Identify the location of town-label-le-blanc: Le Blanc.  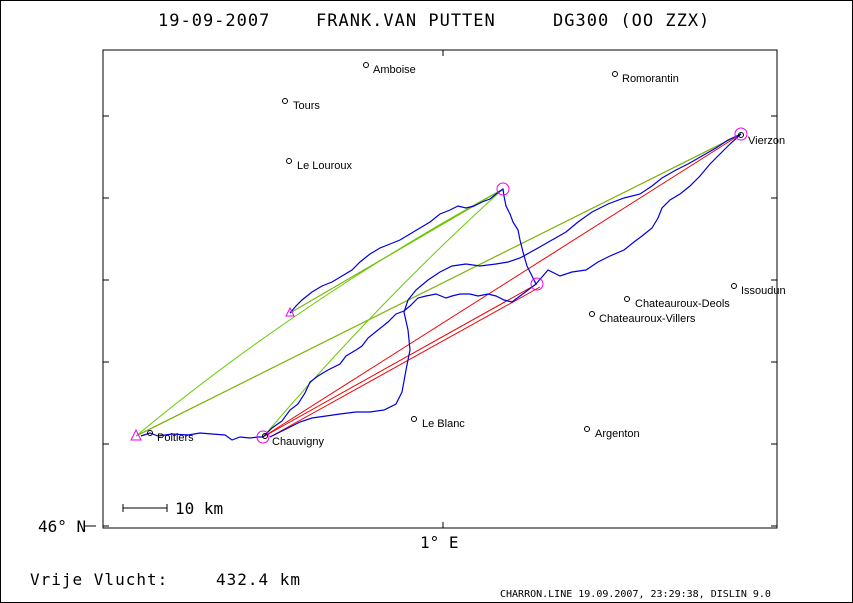
(443, 424).